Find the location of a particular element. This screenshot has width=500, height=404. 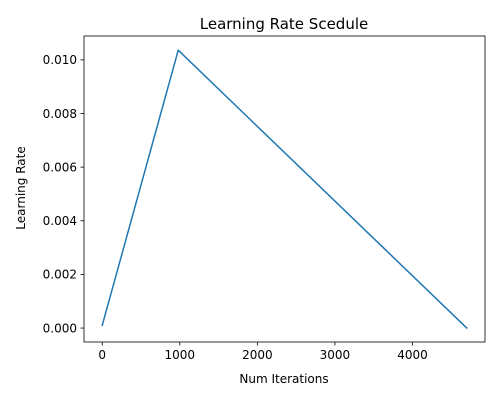

y-tick-label: 0.002 is located at coordinates (60, 275).